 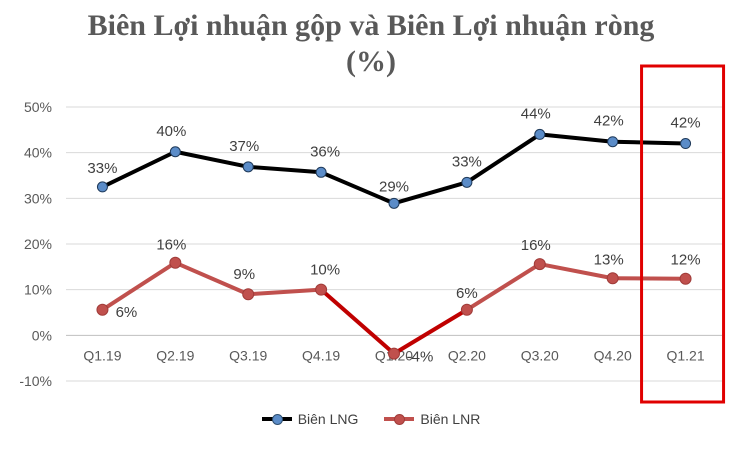 I want to click on legend-swatch-lng, so click(x=276, y=419).